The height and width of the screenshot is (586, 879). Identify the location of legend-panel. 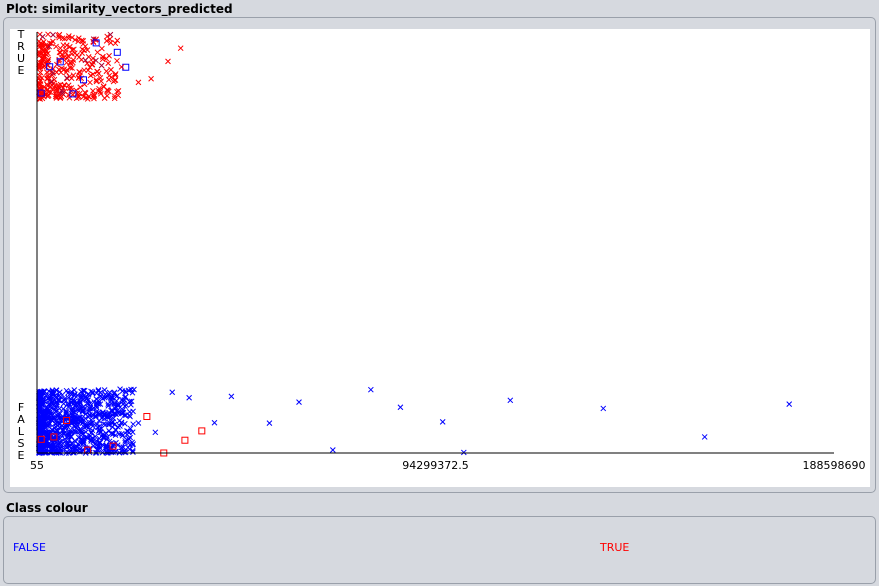
(439, 550).